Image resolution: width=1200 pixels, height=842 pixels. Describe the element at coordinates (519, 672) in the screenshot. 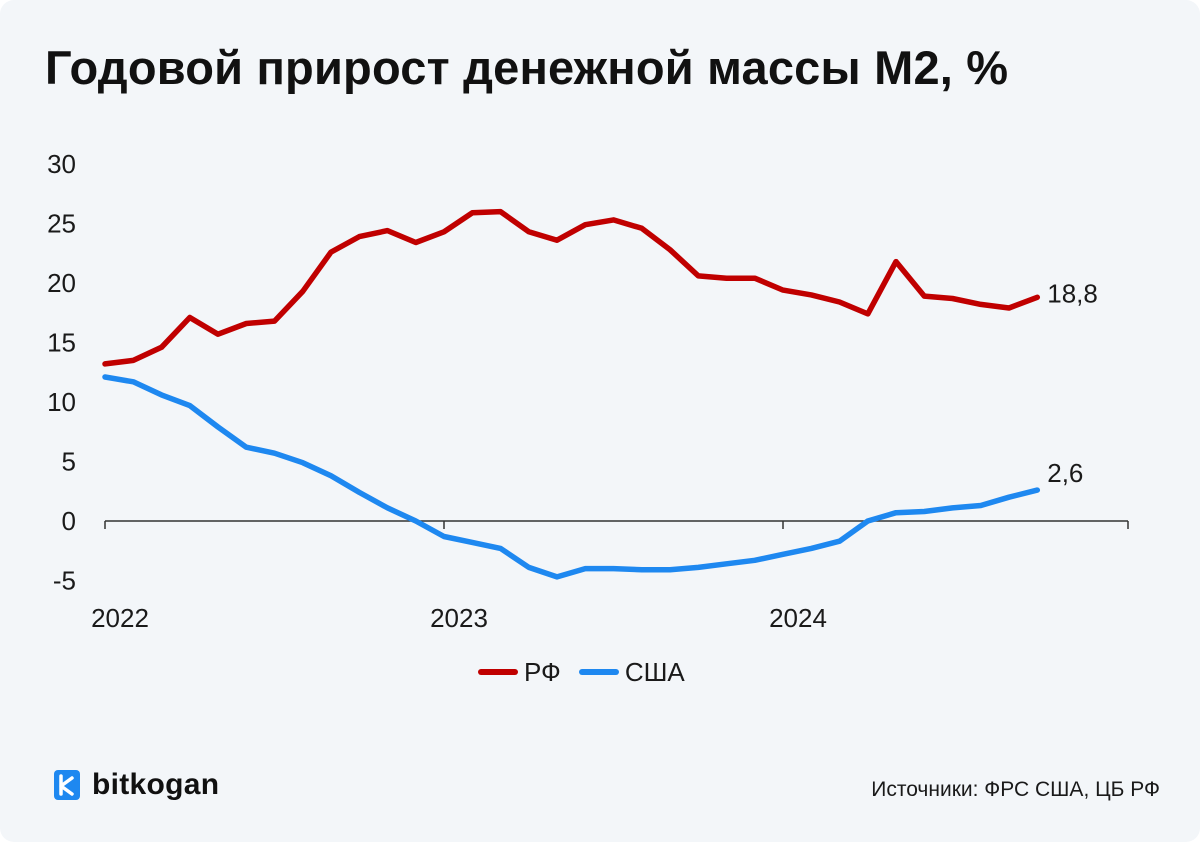

I see `legend-item-rf: РФ` at that location.